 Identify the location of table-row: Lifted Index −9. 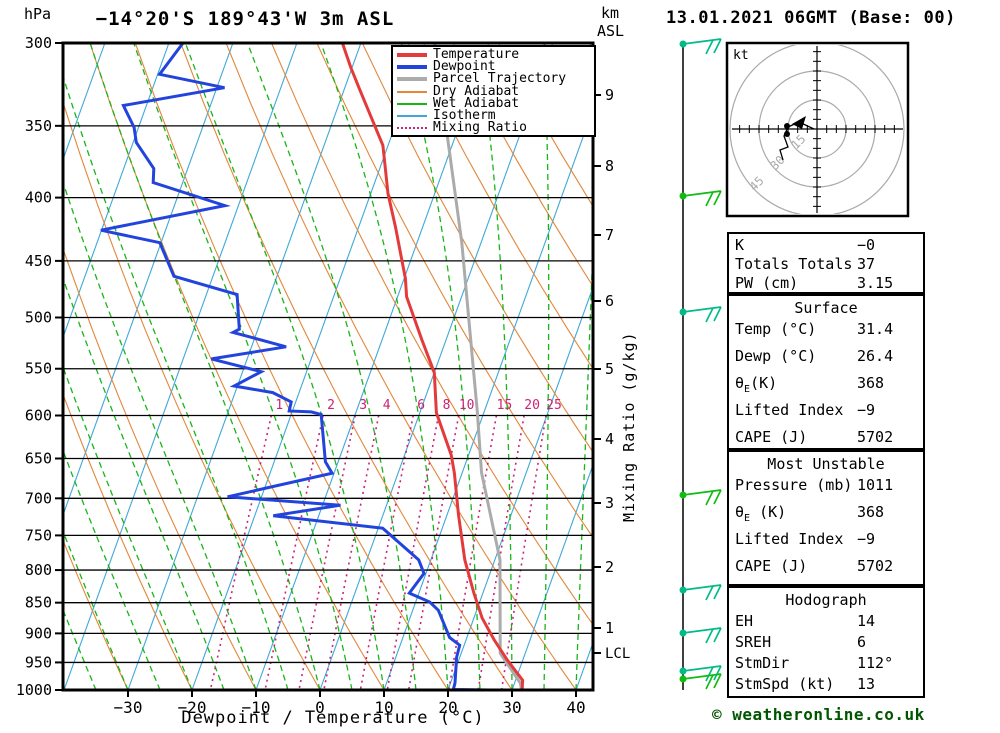
(826, 542).